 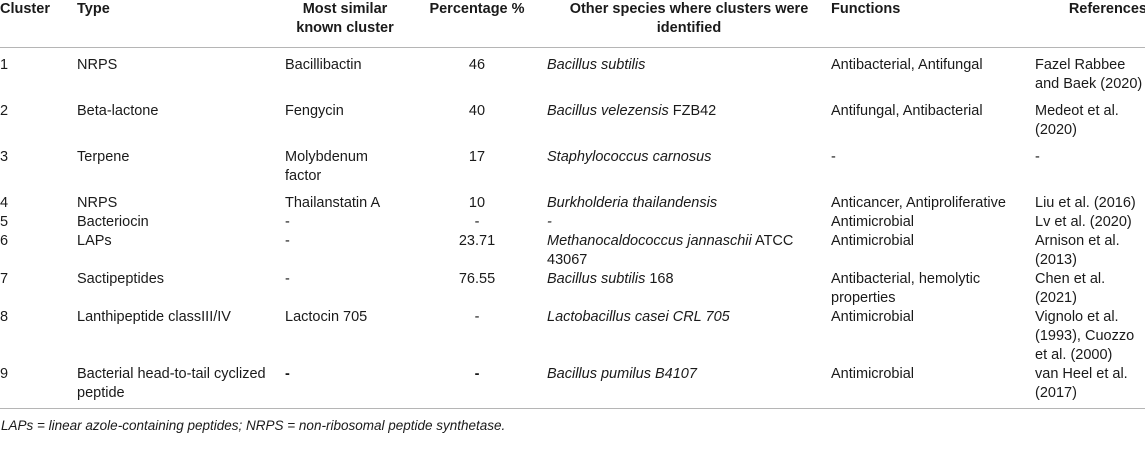 I want to click on cell-type: Beta-lactone, so click(x=181, y=117).